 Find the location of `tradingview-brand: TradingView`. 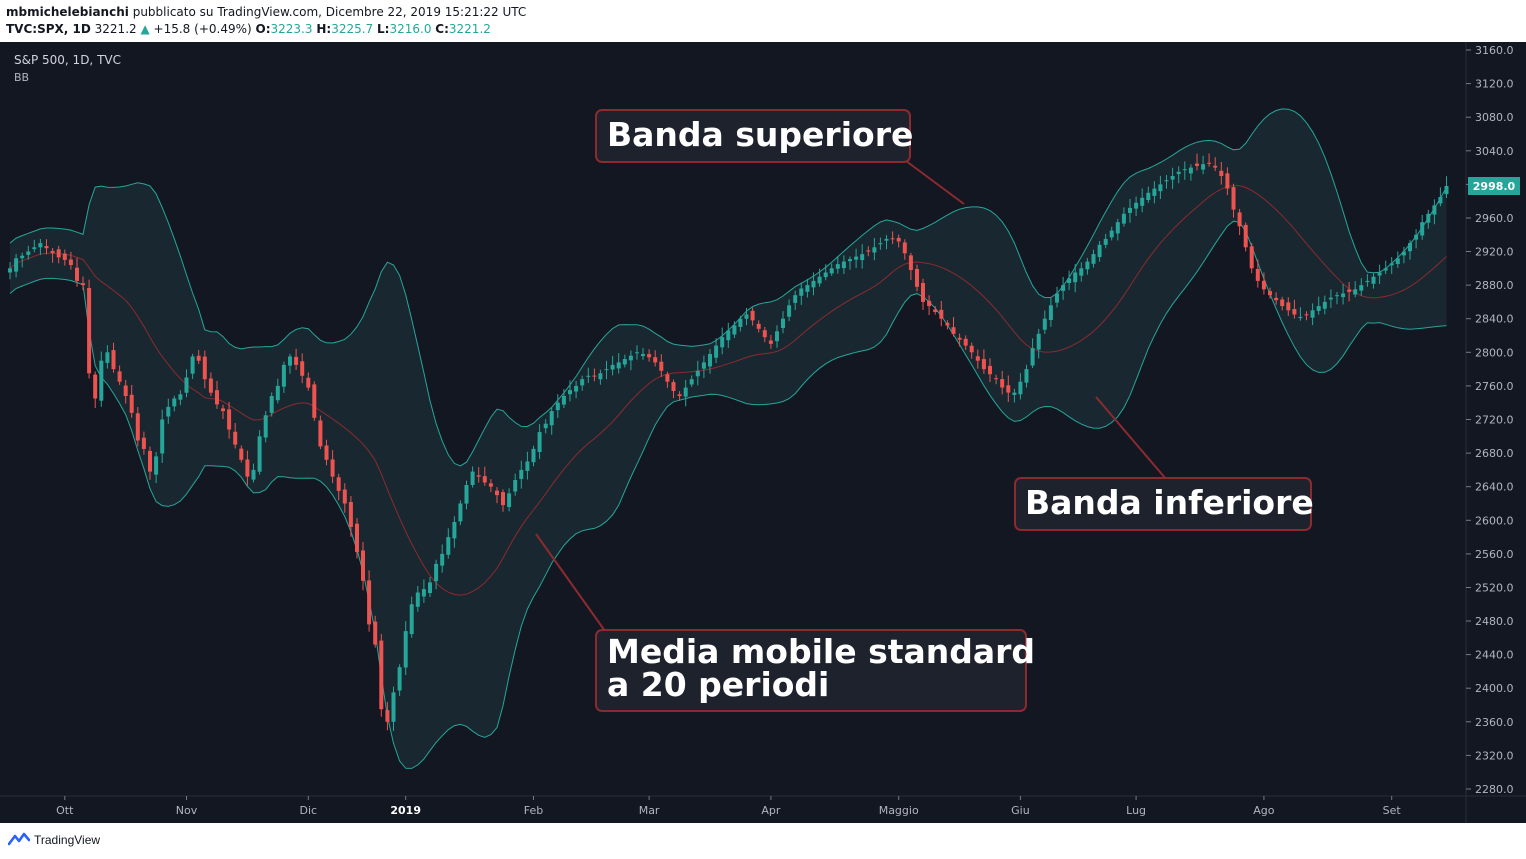

tradingview-brand: TradingView is located at coordinates (67, 840).